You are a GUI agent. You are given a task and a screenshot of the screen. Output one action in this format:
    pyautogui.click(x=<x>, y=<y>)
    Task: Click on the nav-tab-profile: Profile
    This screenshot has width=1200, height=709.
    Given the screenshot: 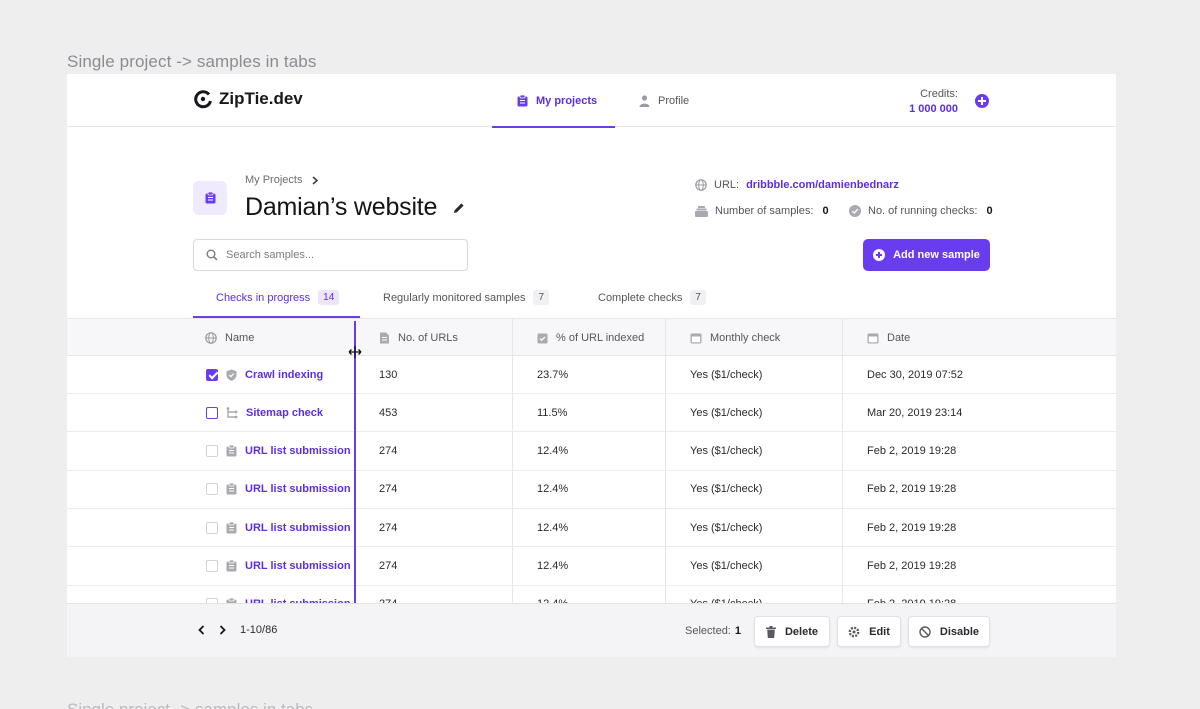 What is the action you would take?
    pyautogui.click(x=664, y=100)
    